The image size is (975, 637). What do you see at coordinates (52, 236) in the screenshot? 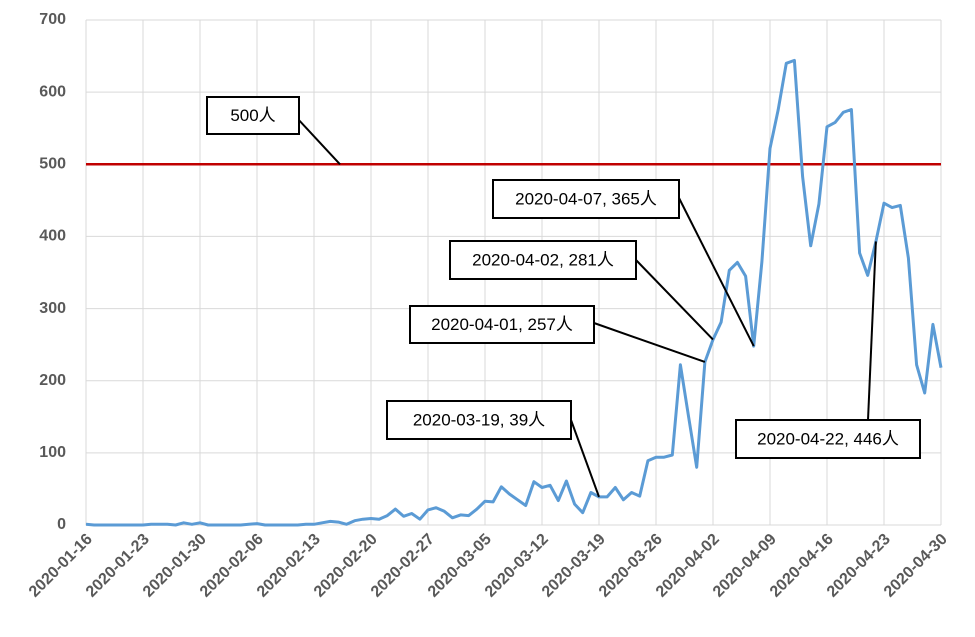
I see `y-tick-label: 400` at bounding box center [52, 236].